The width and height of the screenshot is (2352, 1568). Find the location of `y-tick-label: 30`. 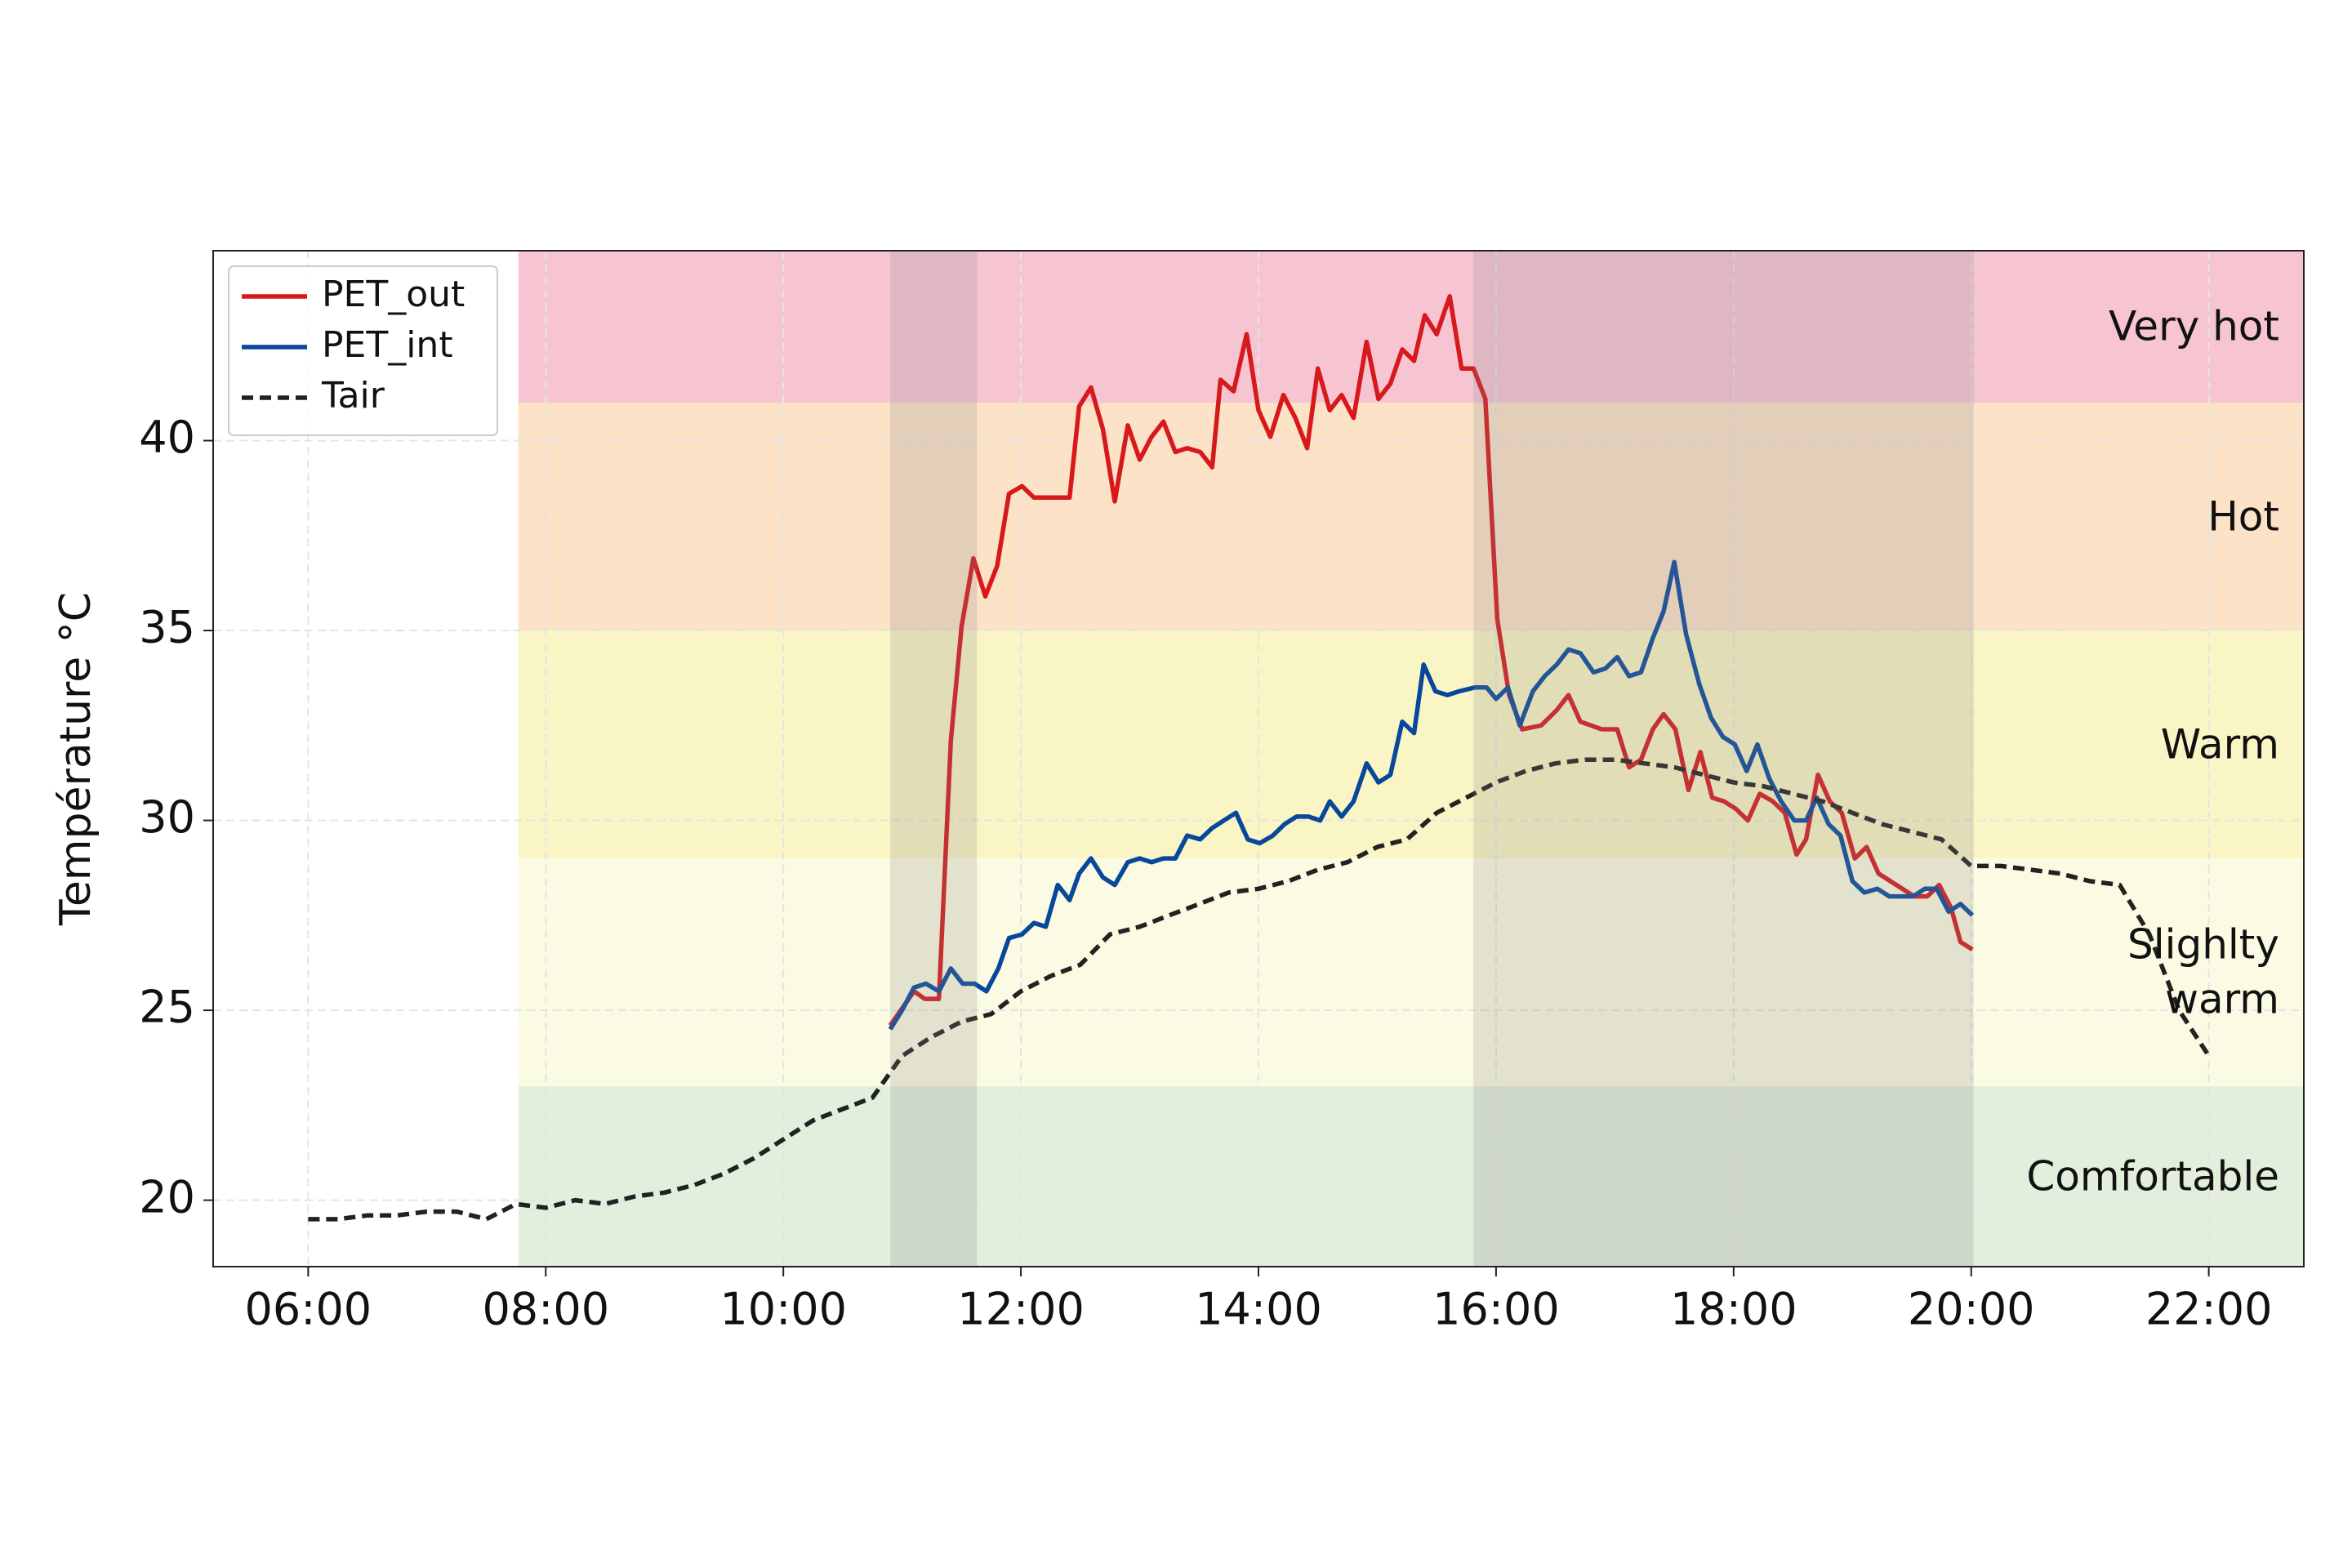

y-tick-label: 30 is located at coordinates (167, 817).